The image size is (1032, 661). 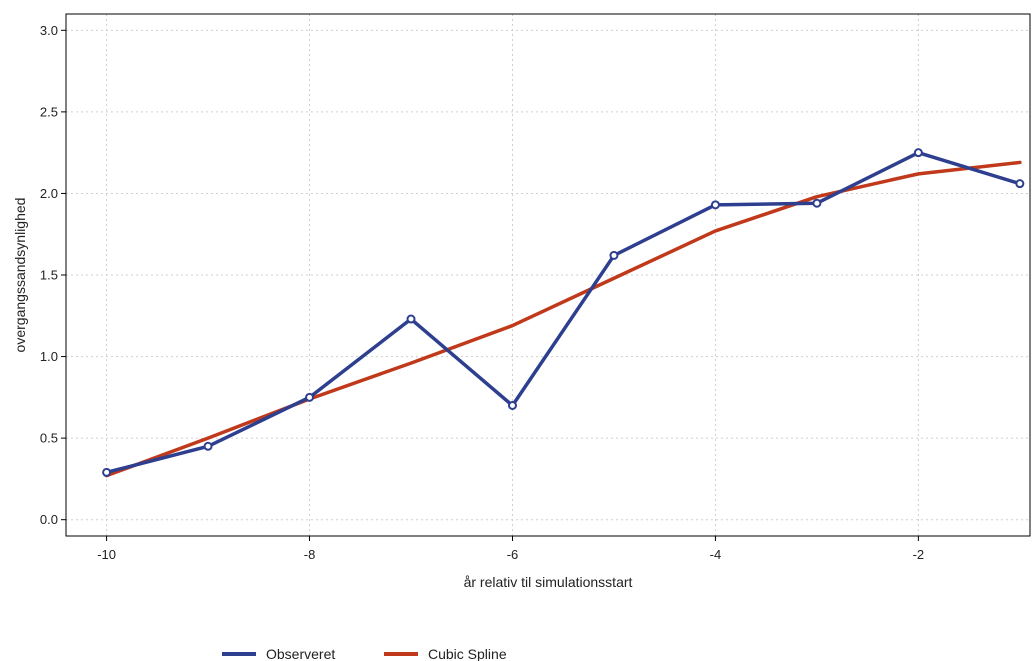 What do you see at coordinates (49, 193) in the screenshot?
I see `y-tick-label: 2.0` at bounding box center [49, 193].